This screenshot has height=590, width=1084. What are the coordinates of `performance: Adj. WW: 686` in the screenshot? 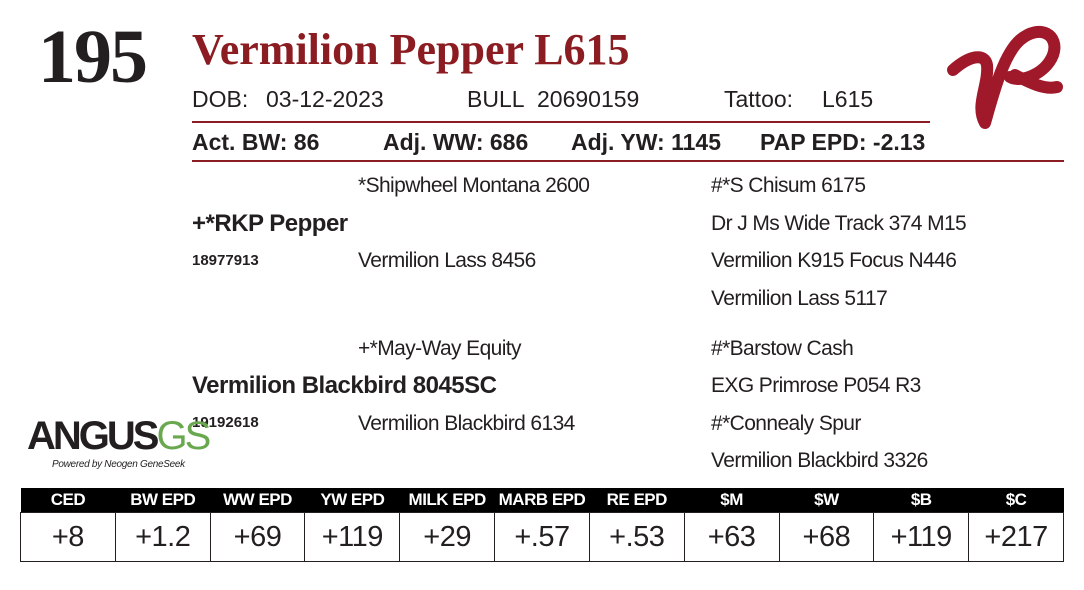 It's located at (455, 142).